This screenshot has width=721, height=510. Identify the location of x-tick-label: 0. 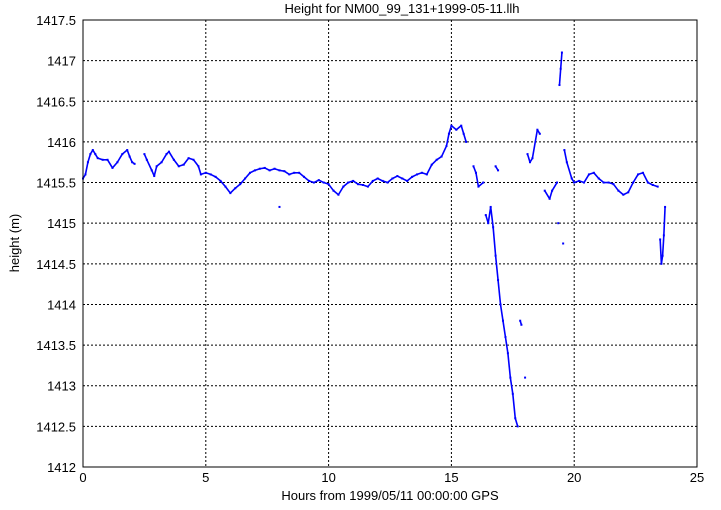
(82, 477).